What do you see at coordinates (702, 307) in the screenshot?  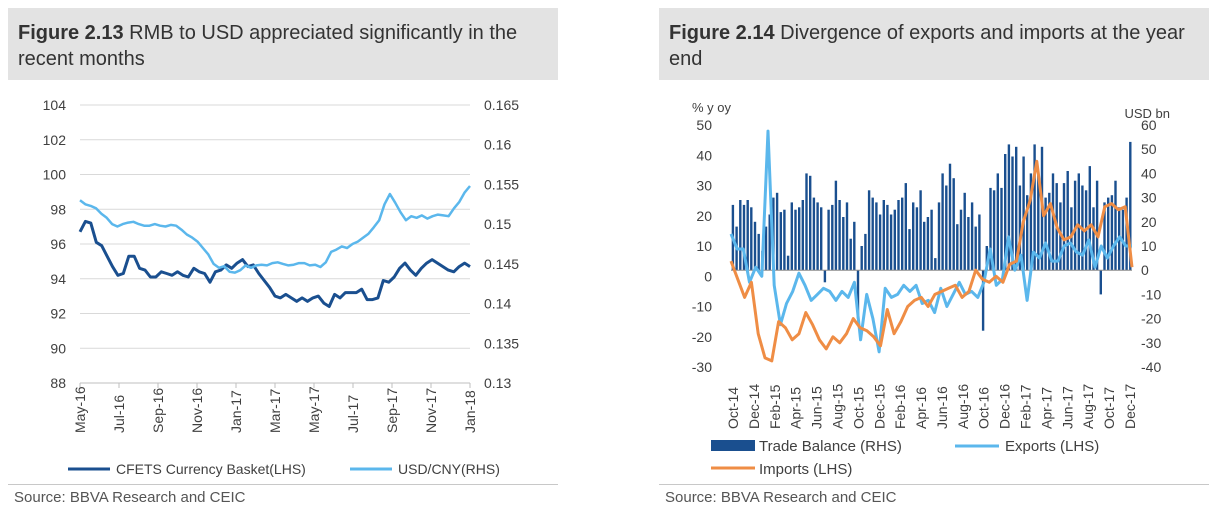 I see `y-left-tick-label: -10` at bounding box center [702, 307].